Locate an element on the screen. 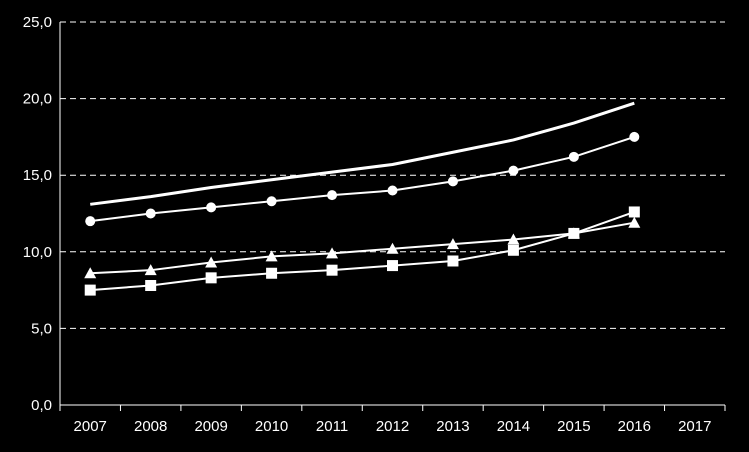 This screenshot has height=452, width=749. y-tick-label: 20,0 is located at coordinates (37, 99).